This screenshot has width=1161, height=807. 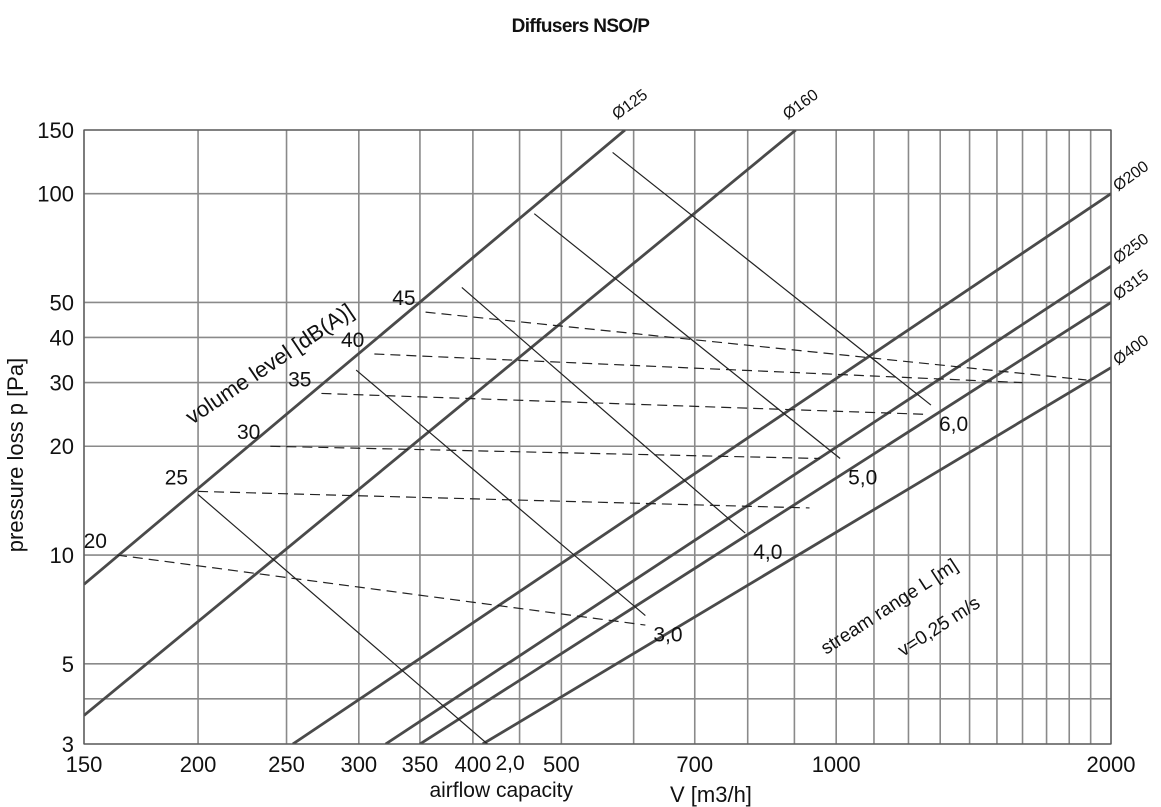 What do you see at coordinates (55, 194) in the screenshot?
I see `y-tick-label: 100` at bounding box center [55, 194].